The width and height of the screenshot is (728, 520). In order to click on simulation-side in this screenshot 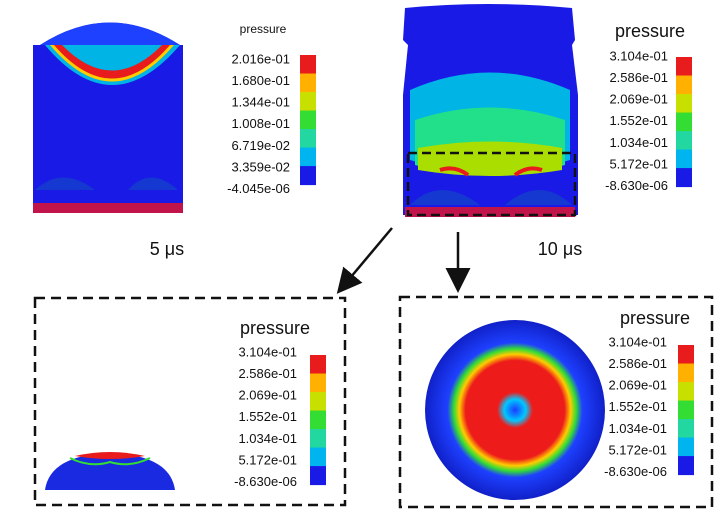, I will do `click(110, 471)`.